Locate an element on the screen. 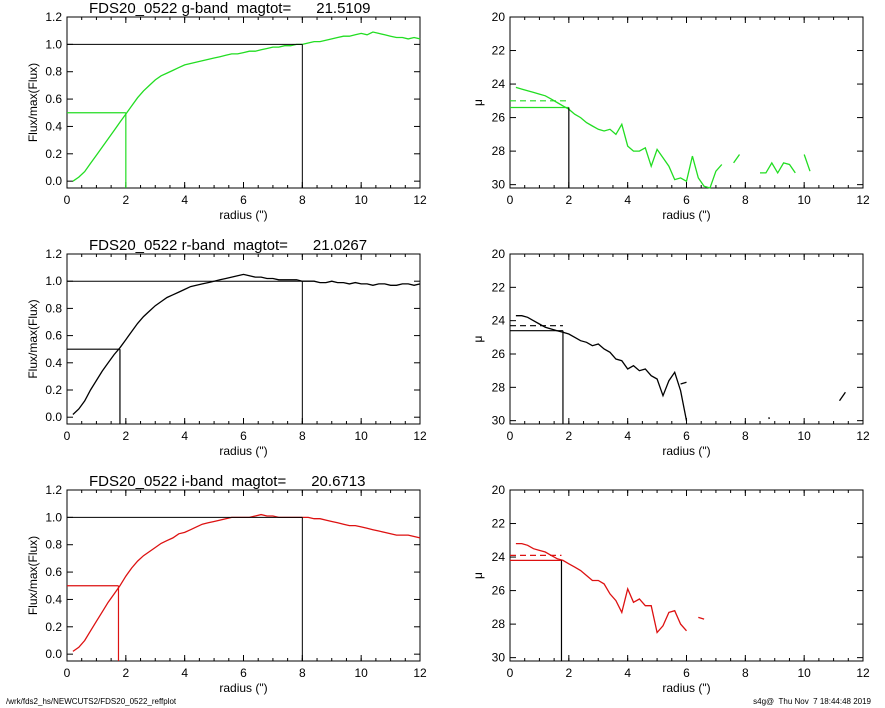  chart-title: FDS20_0522 r-band magtot= 21.0267 is located at coordinates (228, 245).